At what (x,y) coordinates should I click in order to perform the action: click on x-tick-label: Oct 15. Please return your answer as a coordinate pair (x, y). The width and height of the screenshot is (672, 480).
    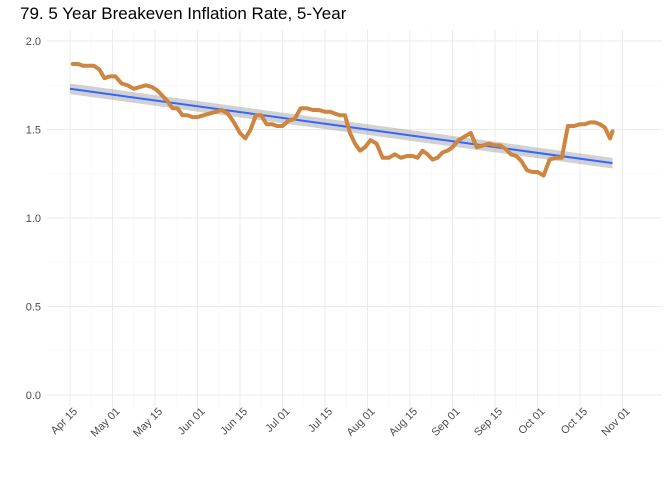
    Looking at the image, I should click on (574, 421).